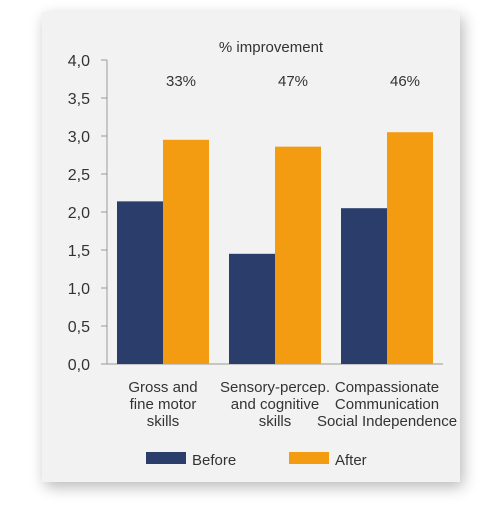 The height and width of the screenshot is (529, 497). Describe the element at coordinates (181, 81) in the screenshot. I see `percent-annotation: 33%` at that location.